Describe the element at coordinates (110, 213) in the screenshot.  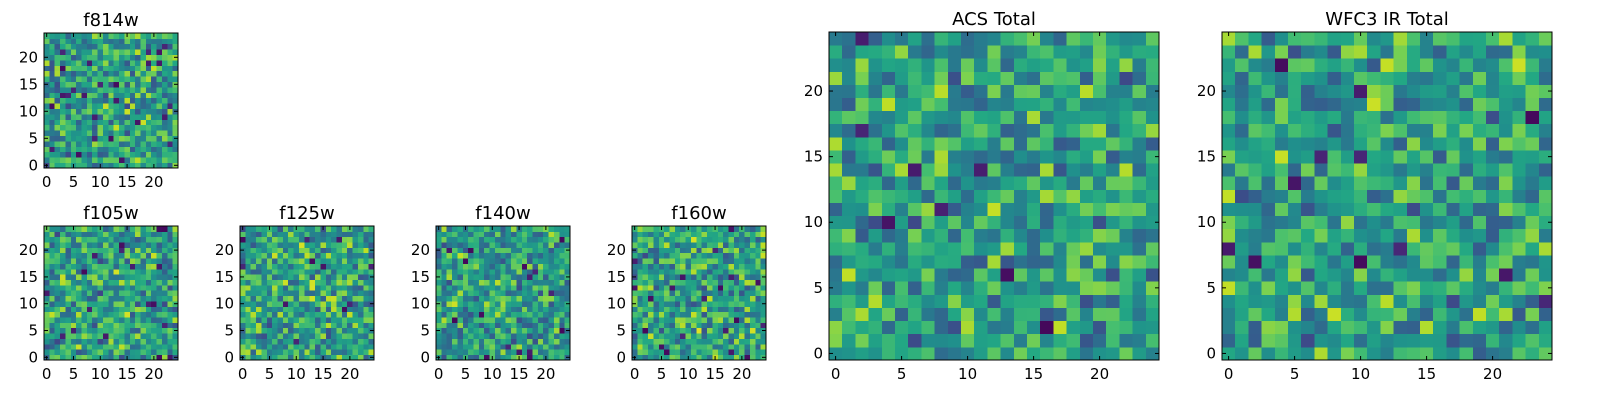
I see `panel-title: f105w` at that location.